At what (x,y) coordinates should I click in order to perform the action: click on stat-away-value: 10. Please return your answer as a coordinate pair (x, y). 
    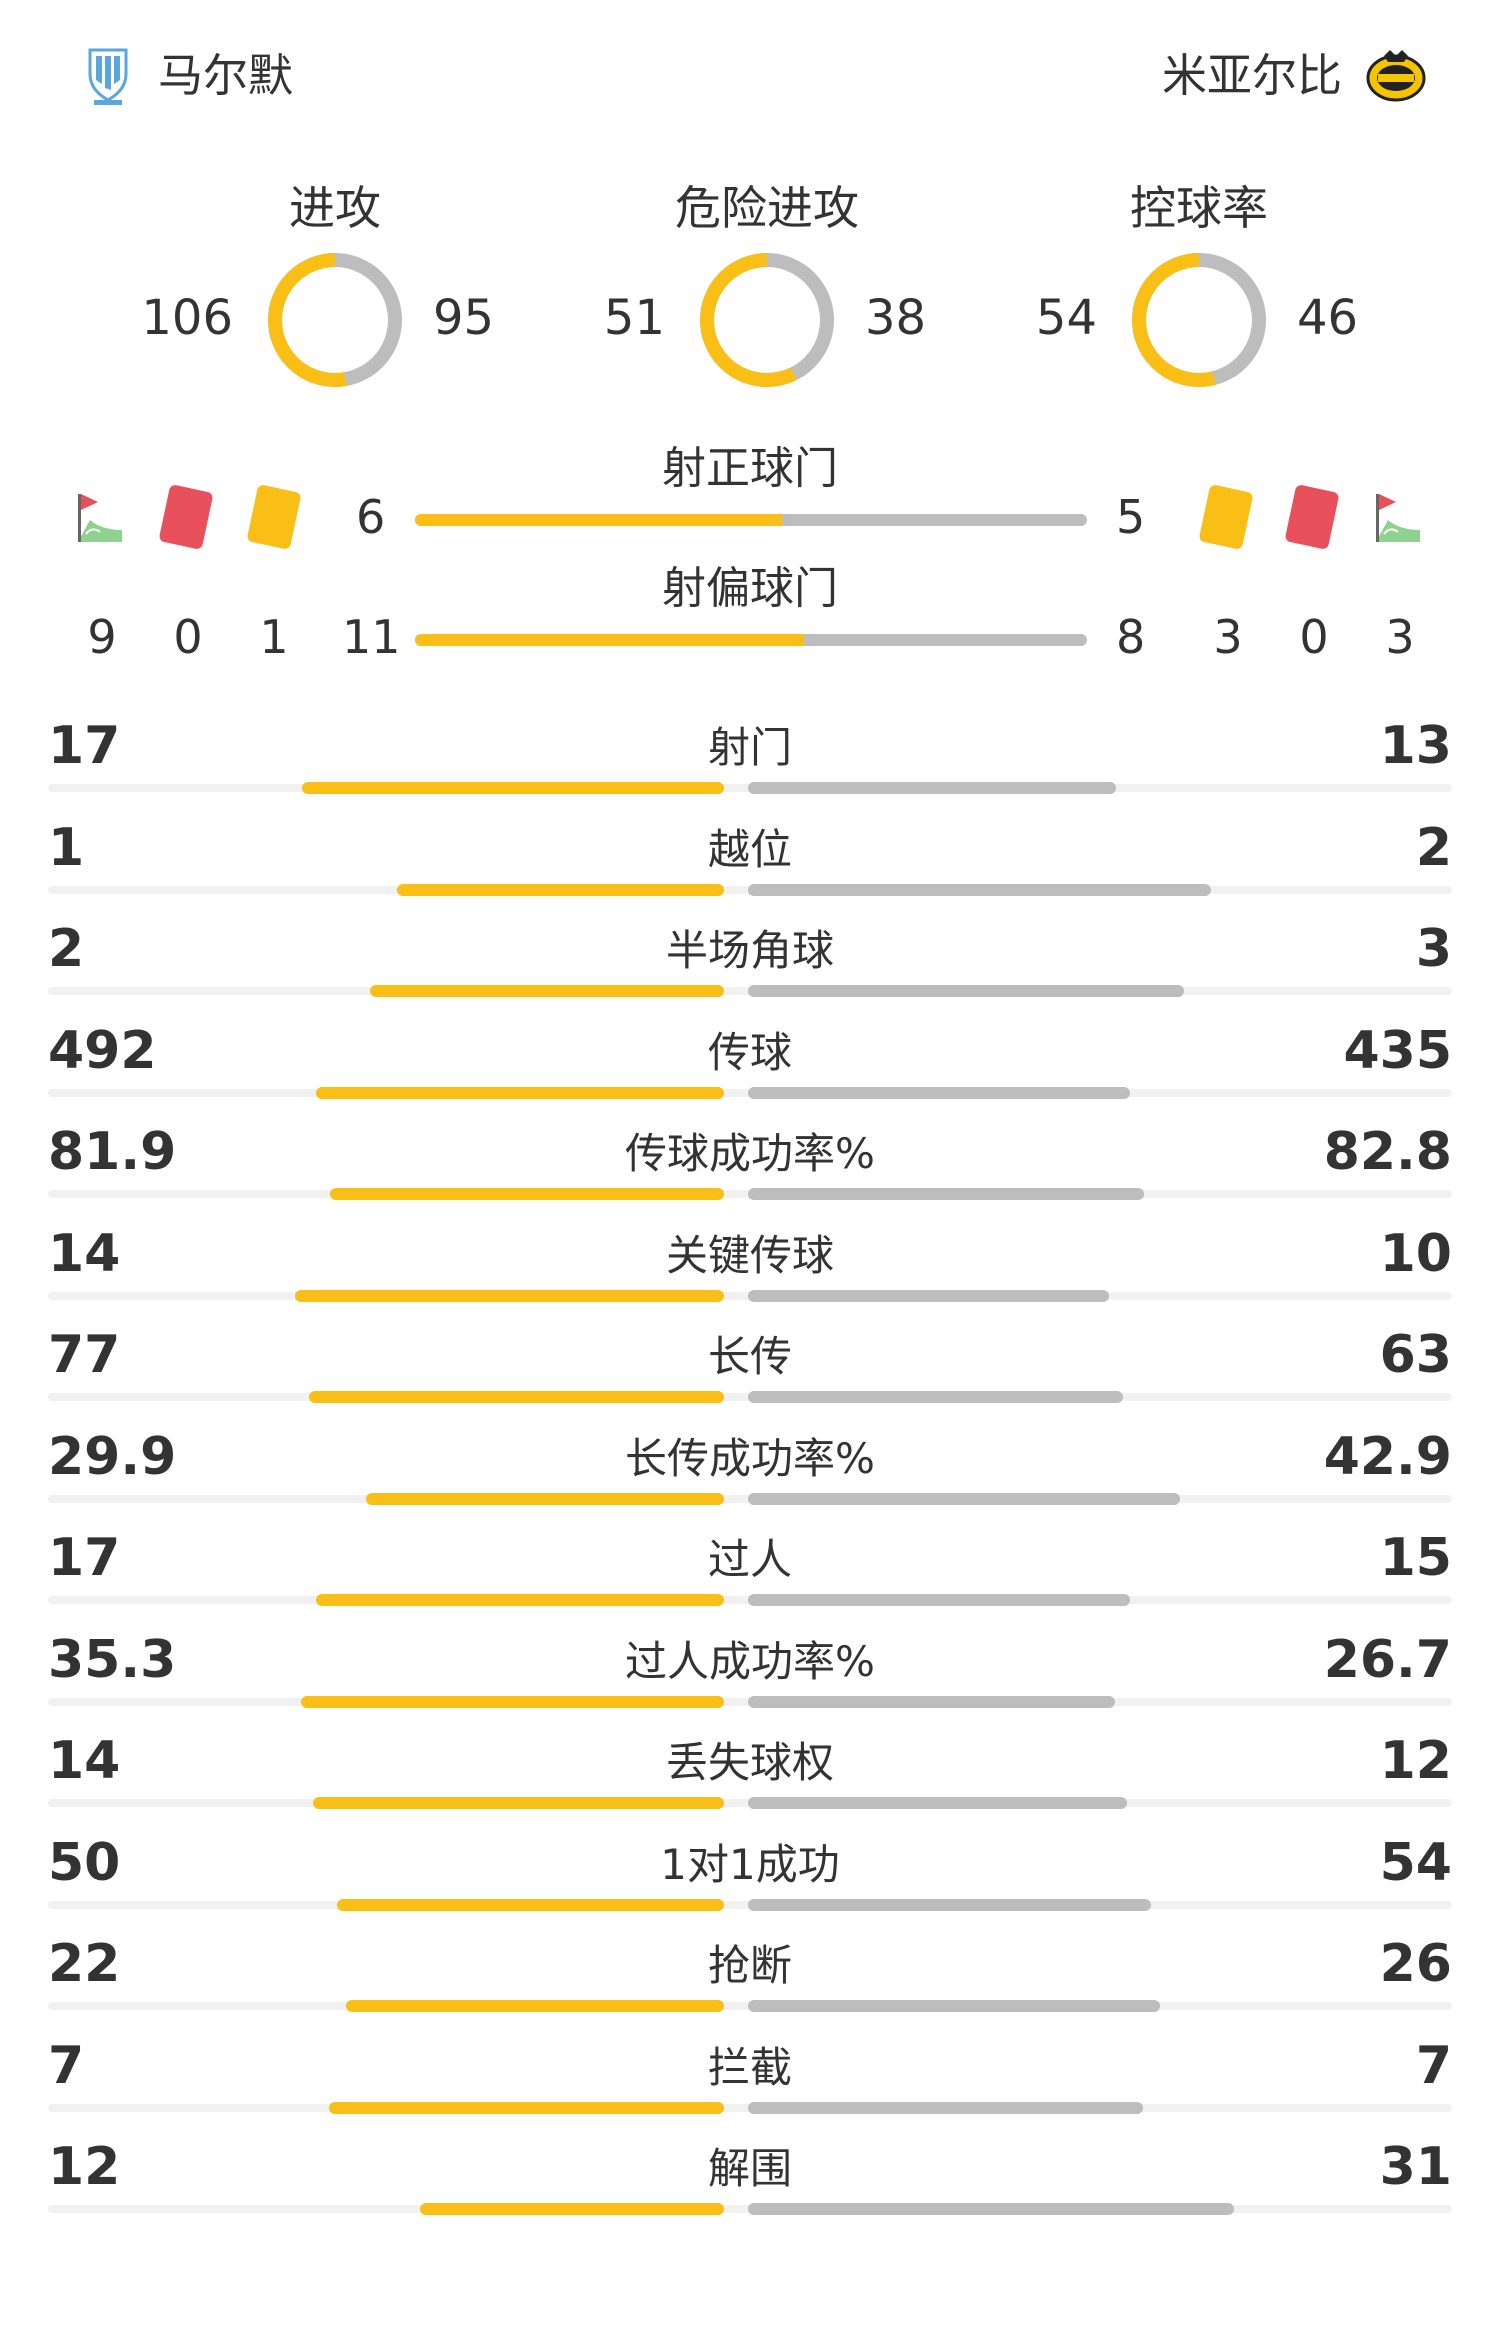
    Looking at the image, I should click on (1415, 1254).